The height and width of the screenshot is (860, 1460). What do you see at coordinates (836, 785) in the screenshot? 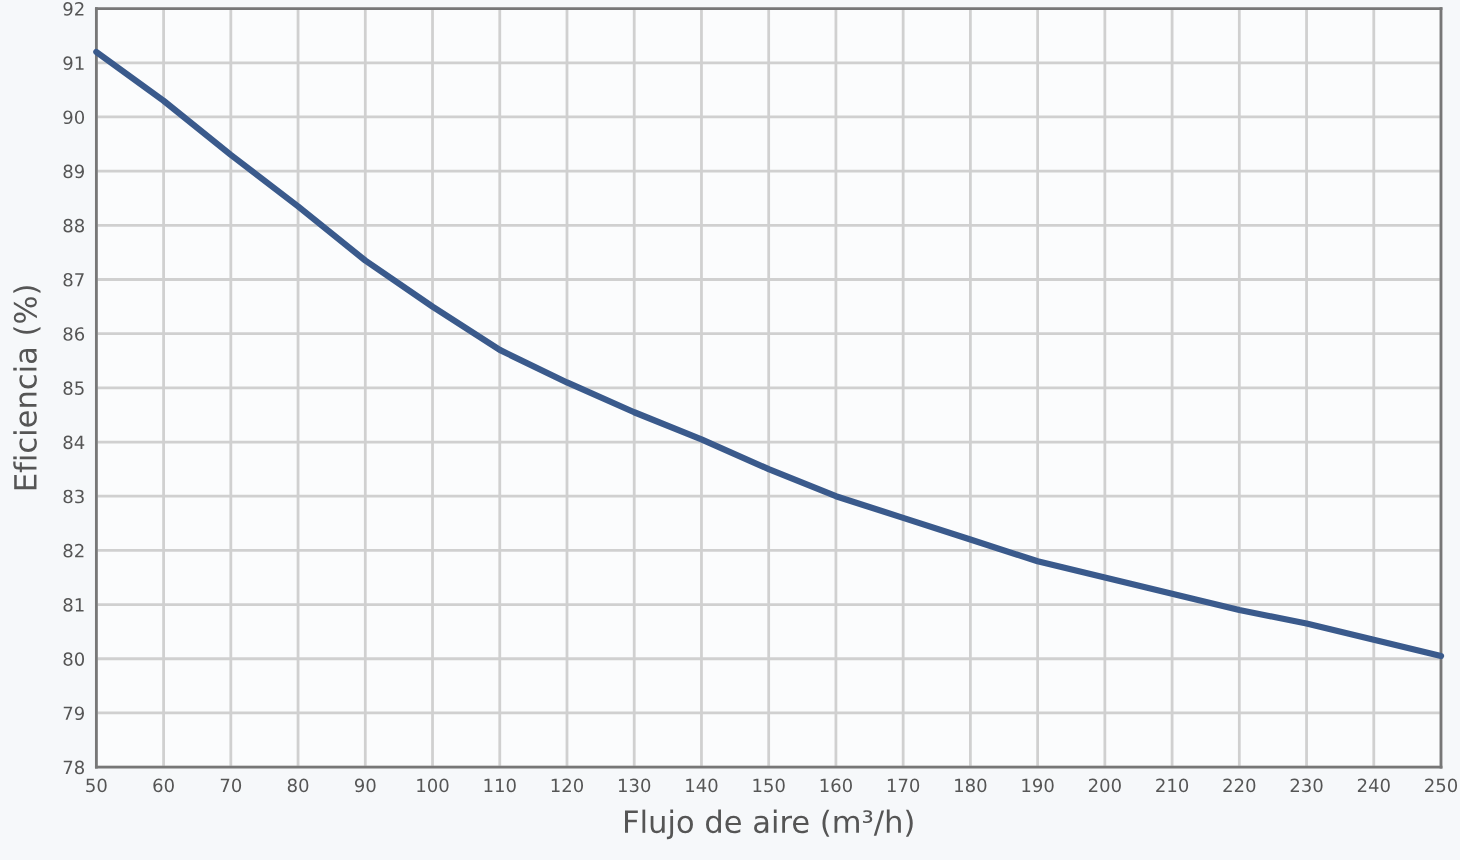
I see `x-tick-label: 160` at bounding box center [836, 785].